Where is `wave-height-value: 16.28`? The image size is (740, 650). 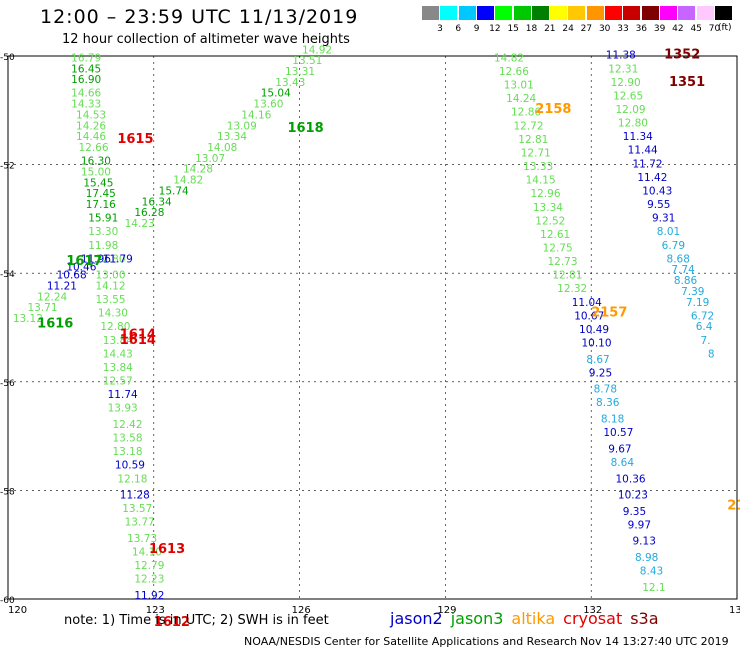
wave-height-value: 16.28 is located at coordinates (149, 213).